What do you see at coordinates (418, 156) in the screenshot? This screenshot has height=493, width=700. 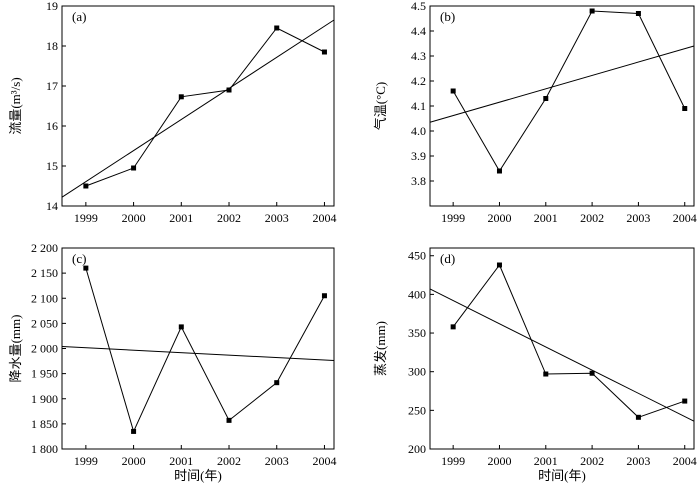 I see `y-tick-label: 3.9` at bounding box center [418, 156].